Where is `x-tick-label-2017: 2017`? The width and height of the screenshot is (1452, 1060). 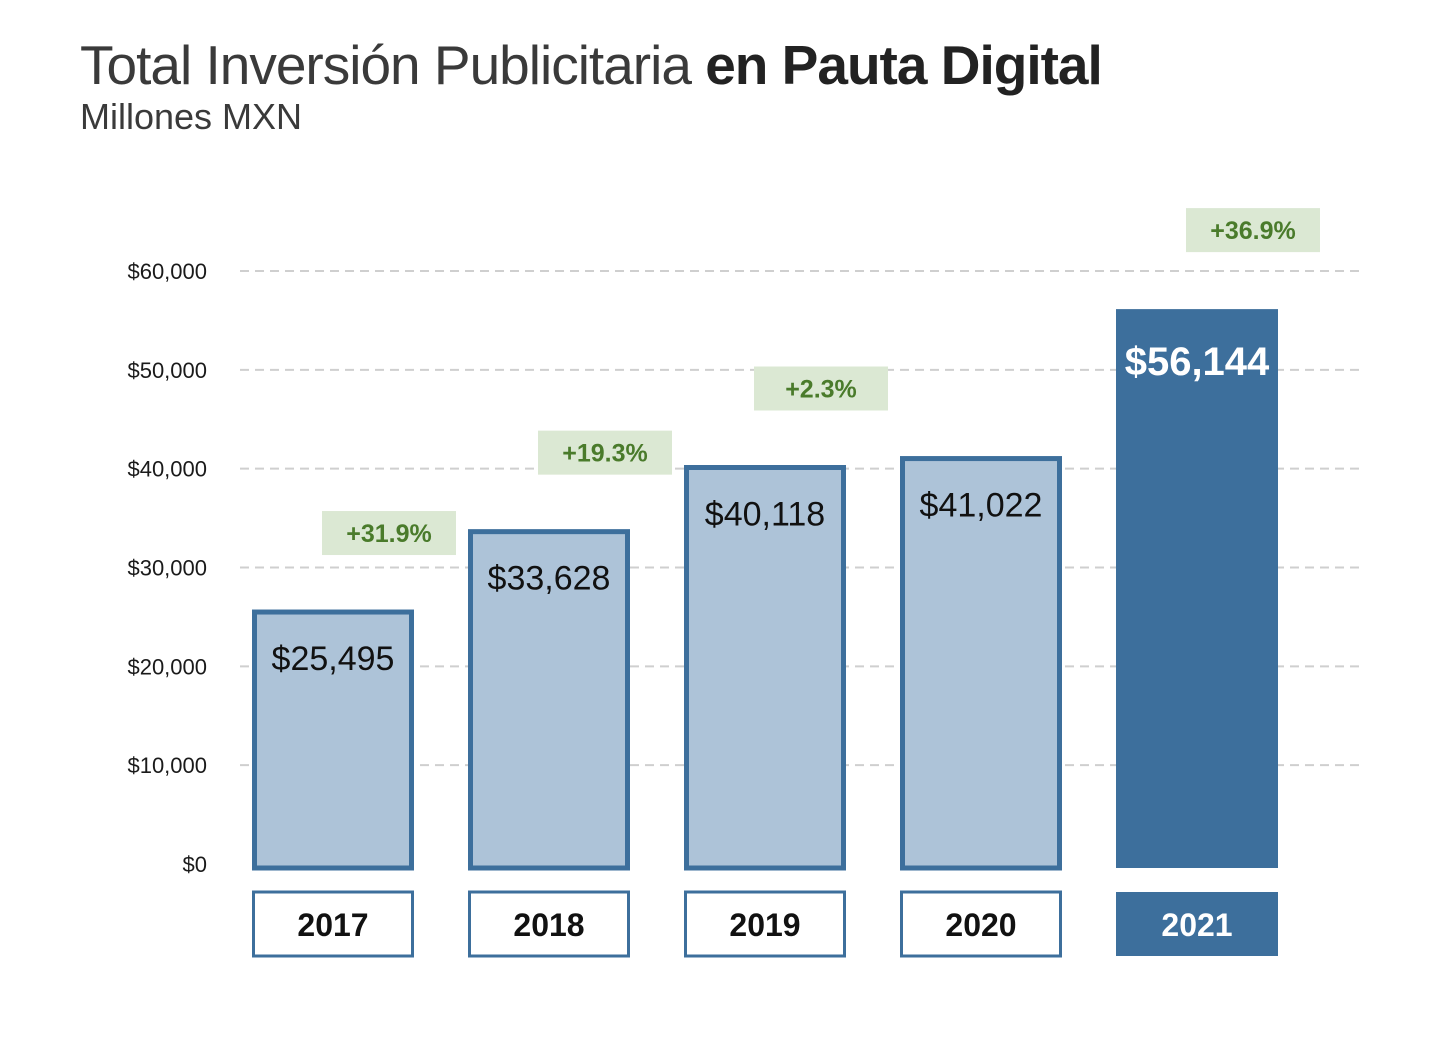
x-tick-label-2017: 2017 is located at coordinates (332, 925).